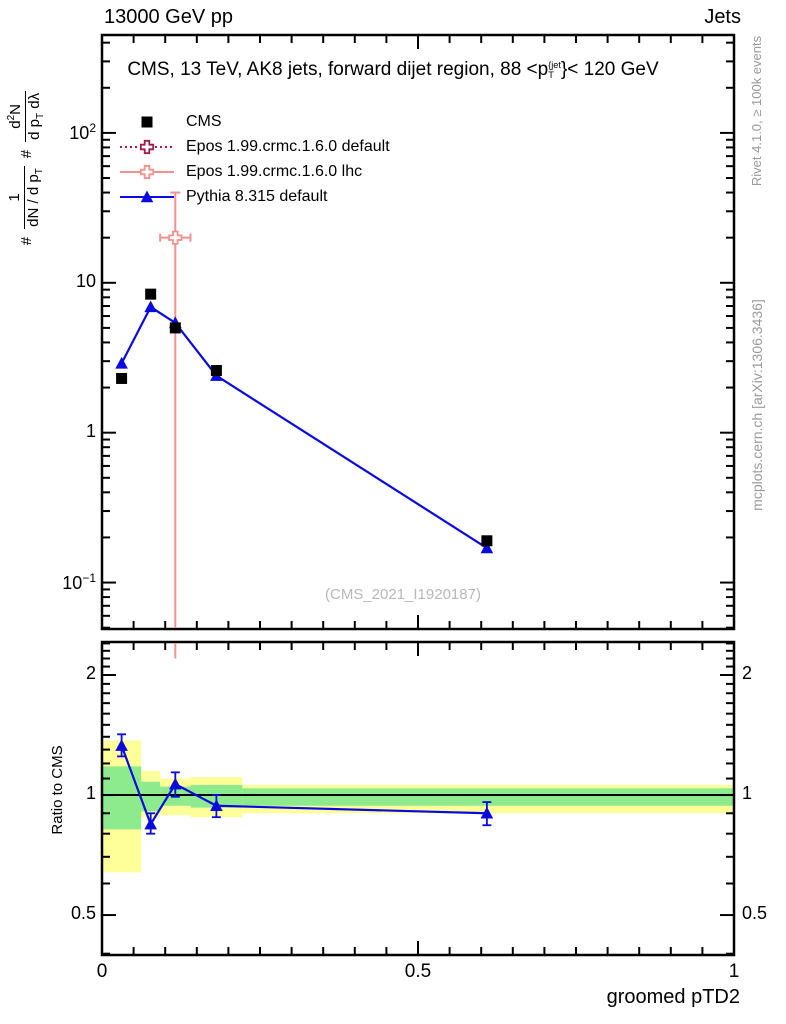 The image size is (786, 1024). Describe the element at coordinates (734, 971) in the screenshot. I see `x-tick-label: 1` at that location.